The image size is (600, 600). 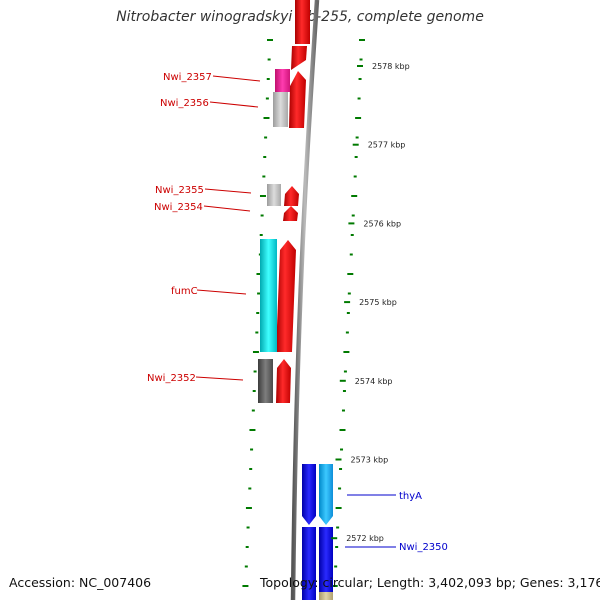 I want to click on gene-label: fumC, so click(x=184, y=291).